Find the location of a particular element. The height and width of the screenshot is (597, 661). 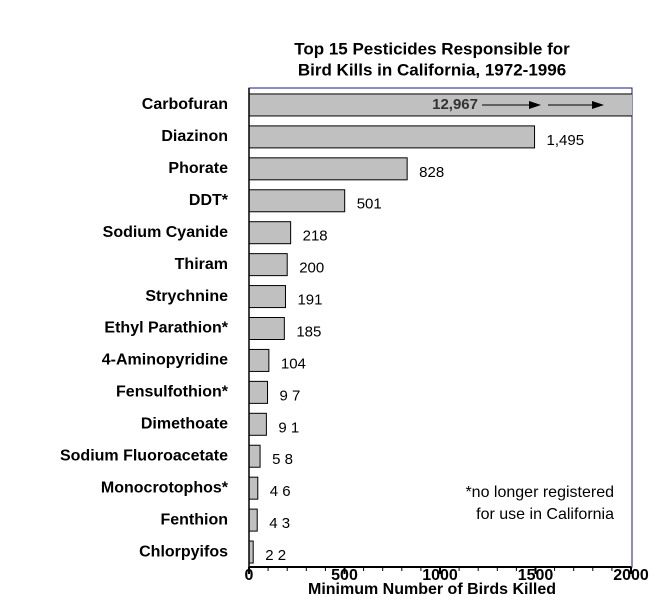

x-tick-label: 1000 is located at coordinates (440, 575).